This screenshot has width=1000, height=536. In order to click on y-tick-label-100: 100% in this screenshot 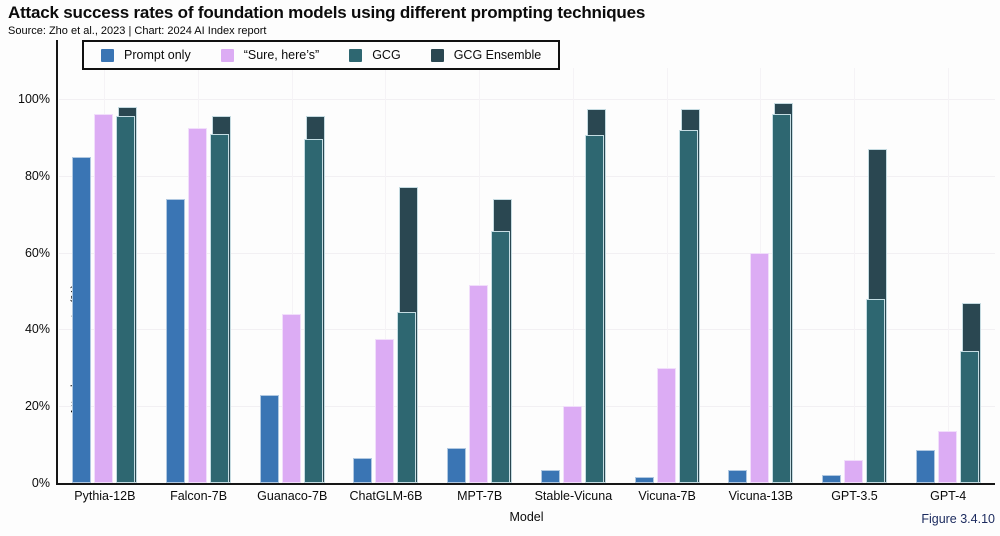, I will do `click(34, 99)`.